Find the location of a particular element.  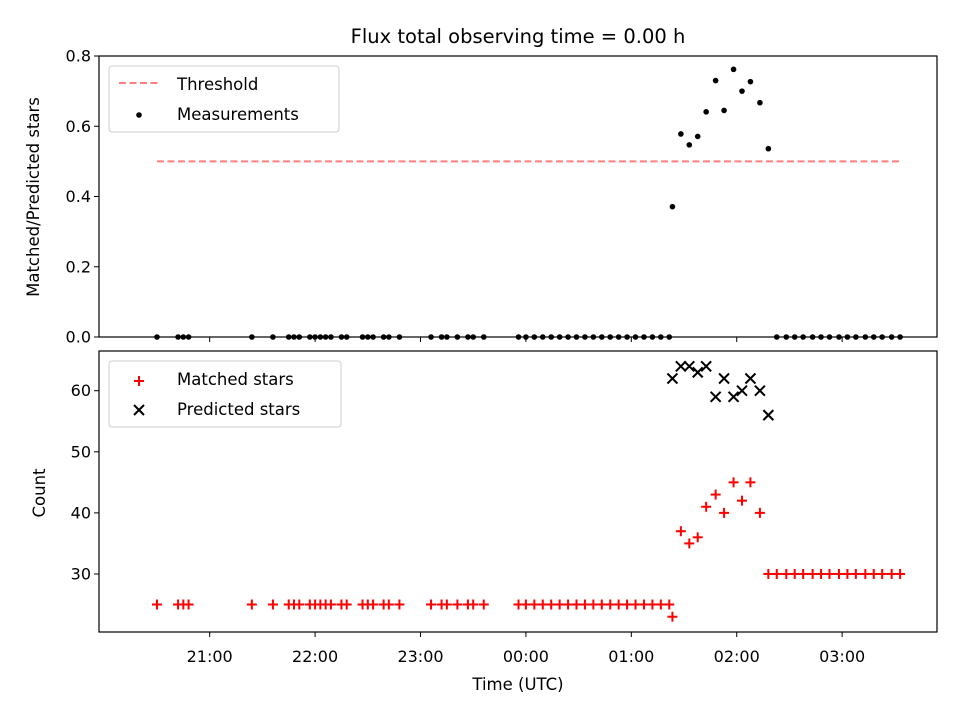

legend-matched-marker is located at coordinates (139, 381).